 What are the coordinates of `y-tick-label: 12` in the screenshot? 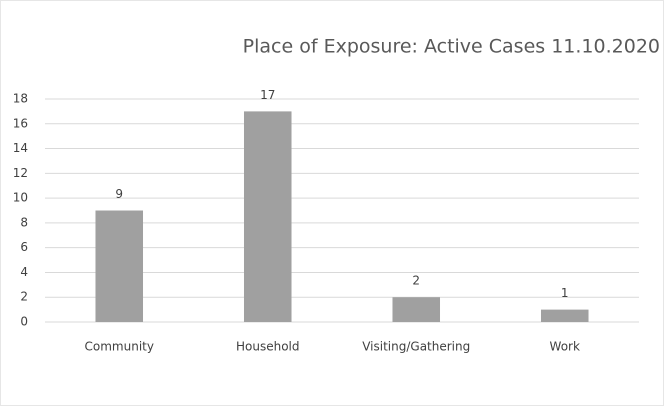 It's located at (20, 173).